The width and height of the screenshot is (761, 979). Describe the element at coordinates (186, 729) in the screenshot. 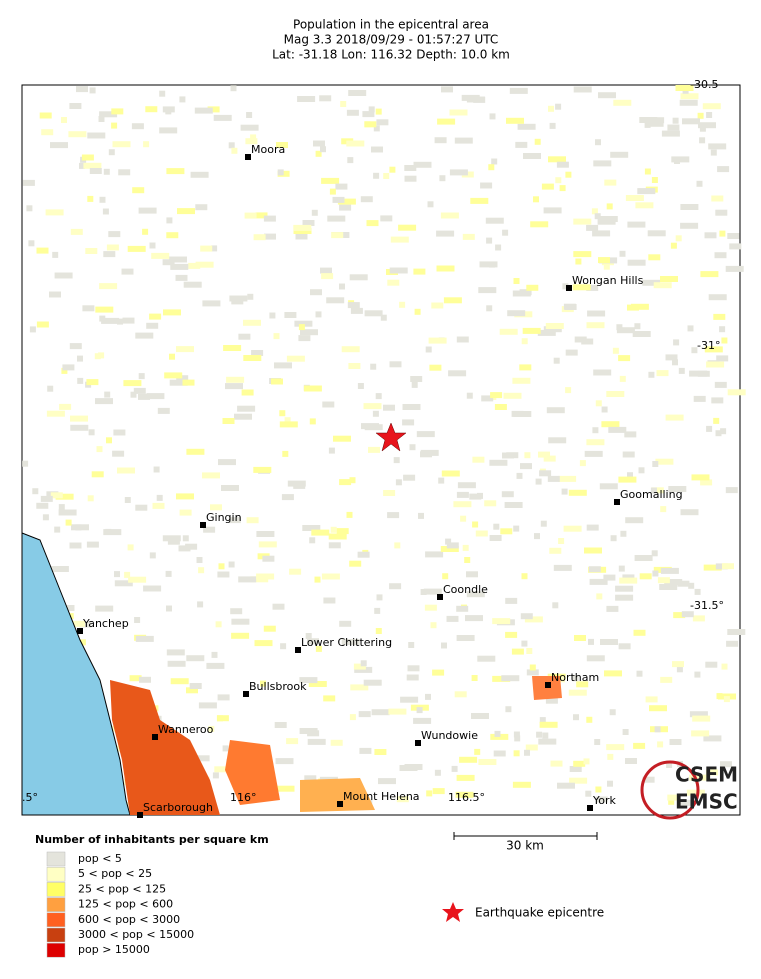

I see `town-label: Wanneroo` at that location.